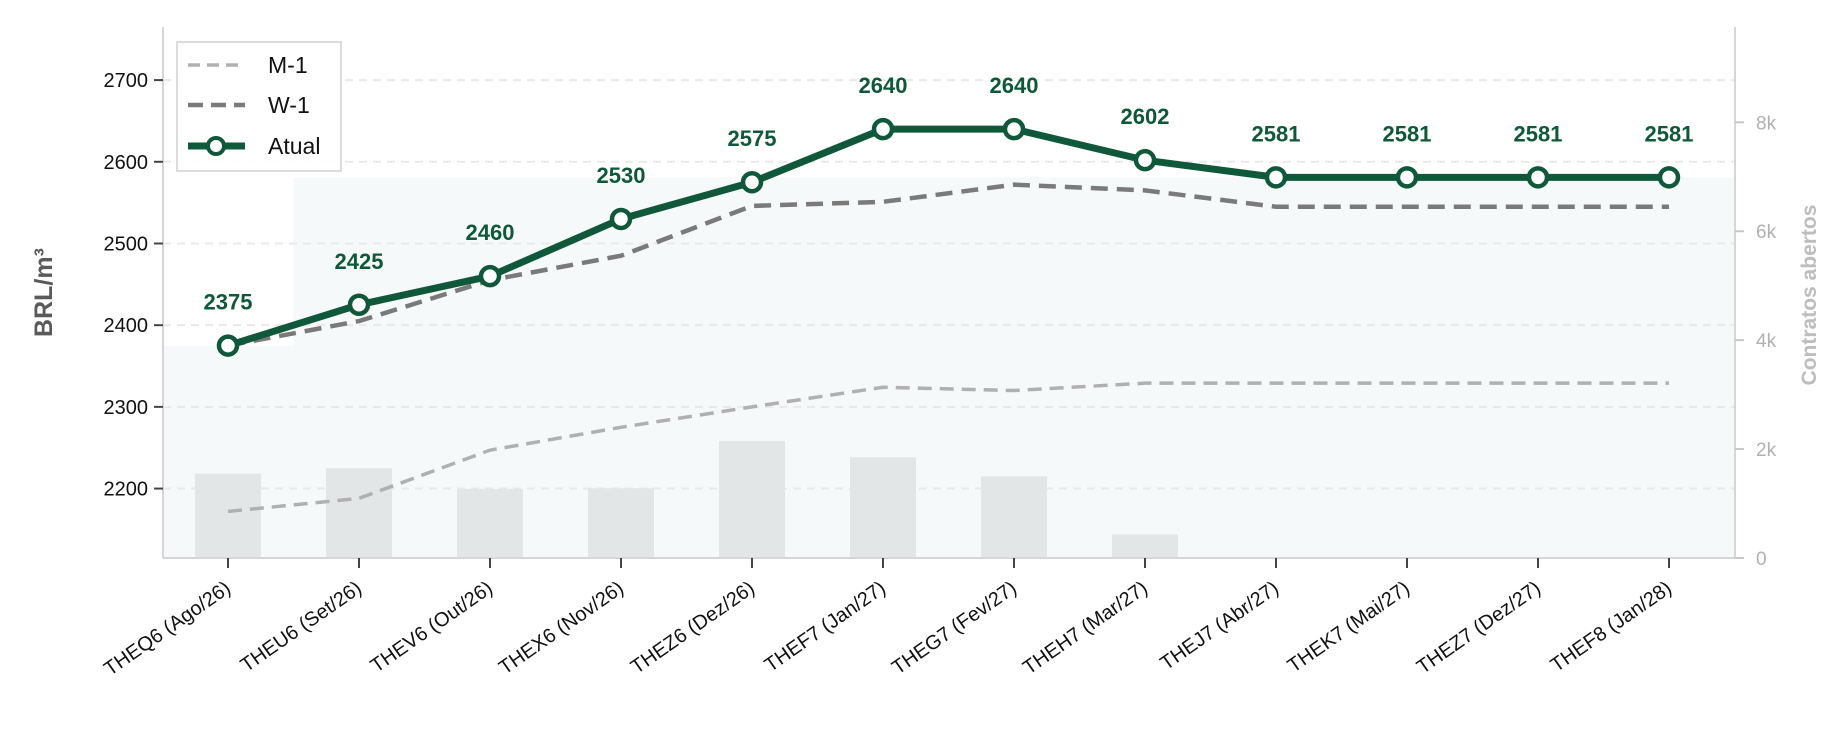 This screenshot has width=1846, height=734. I want to click on y2-tick-label: 0, so click(1761, 559).